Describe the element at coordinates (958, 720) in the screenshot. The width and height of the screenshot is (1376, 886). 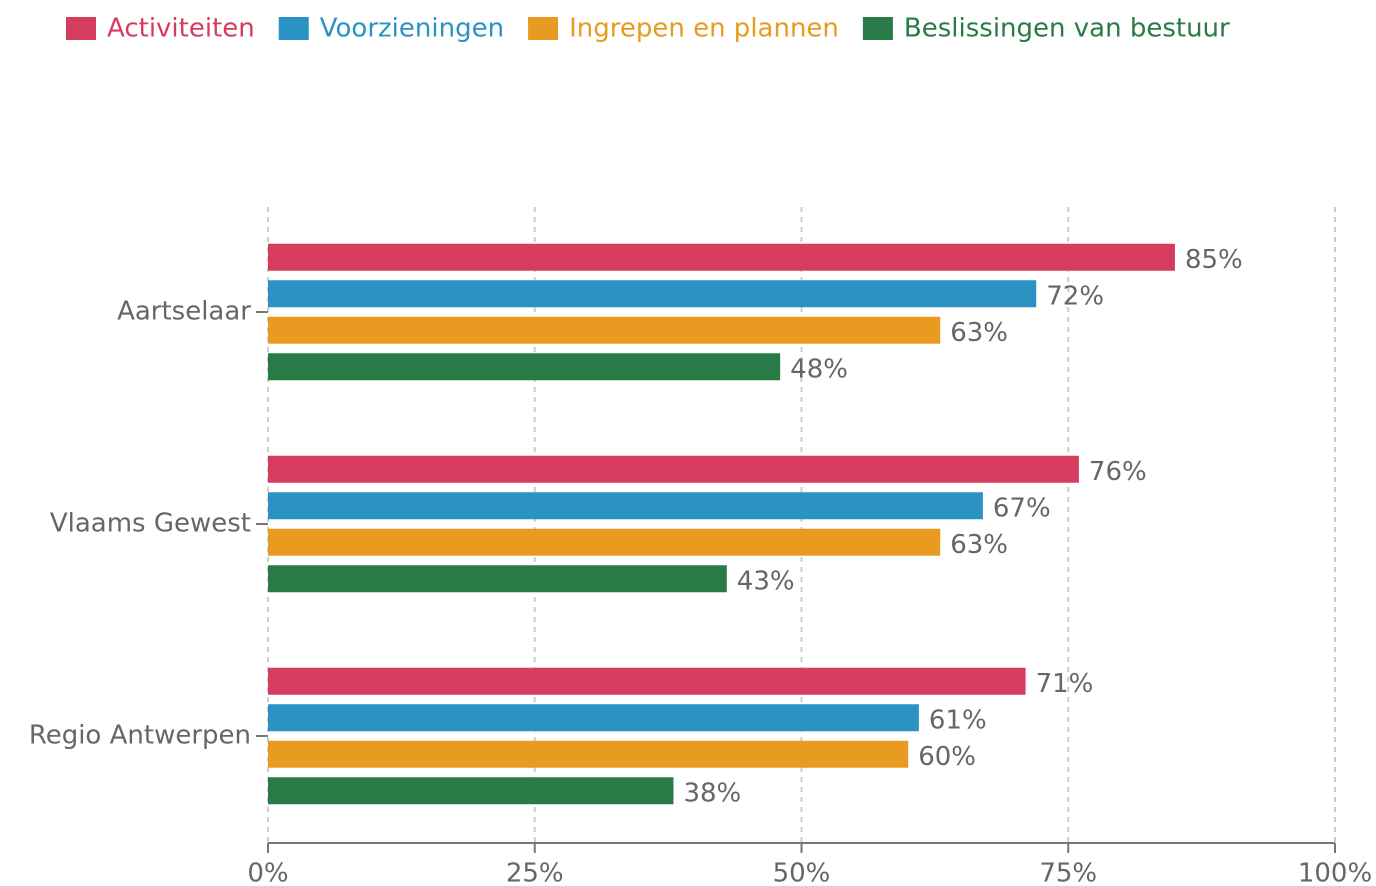
I see `bar-value-label: 61%` at that location.